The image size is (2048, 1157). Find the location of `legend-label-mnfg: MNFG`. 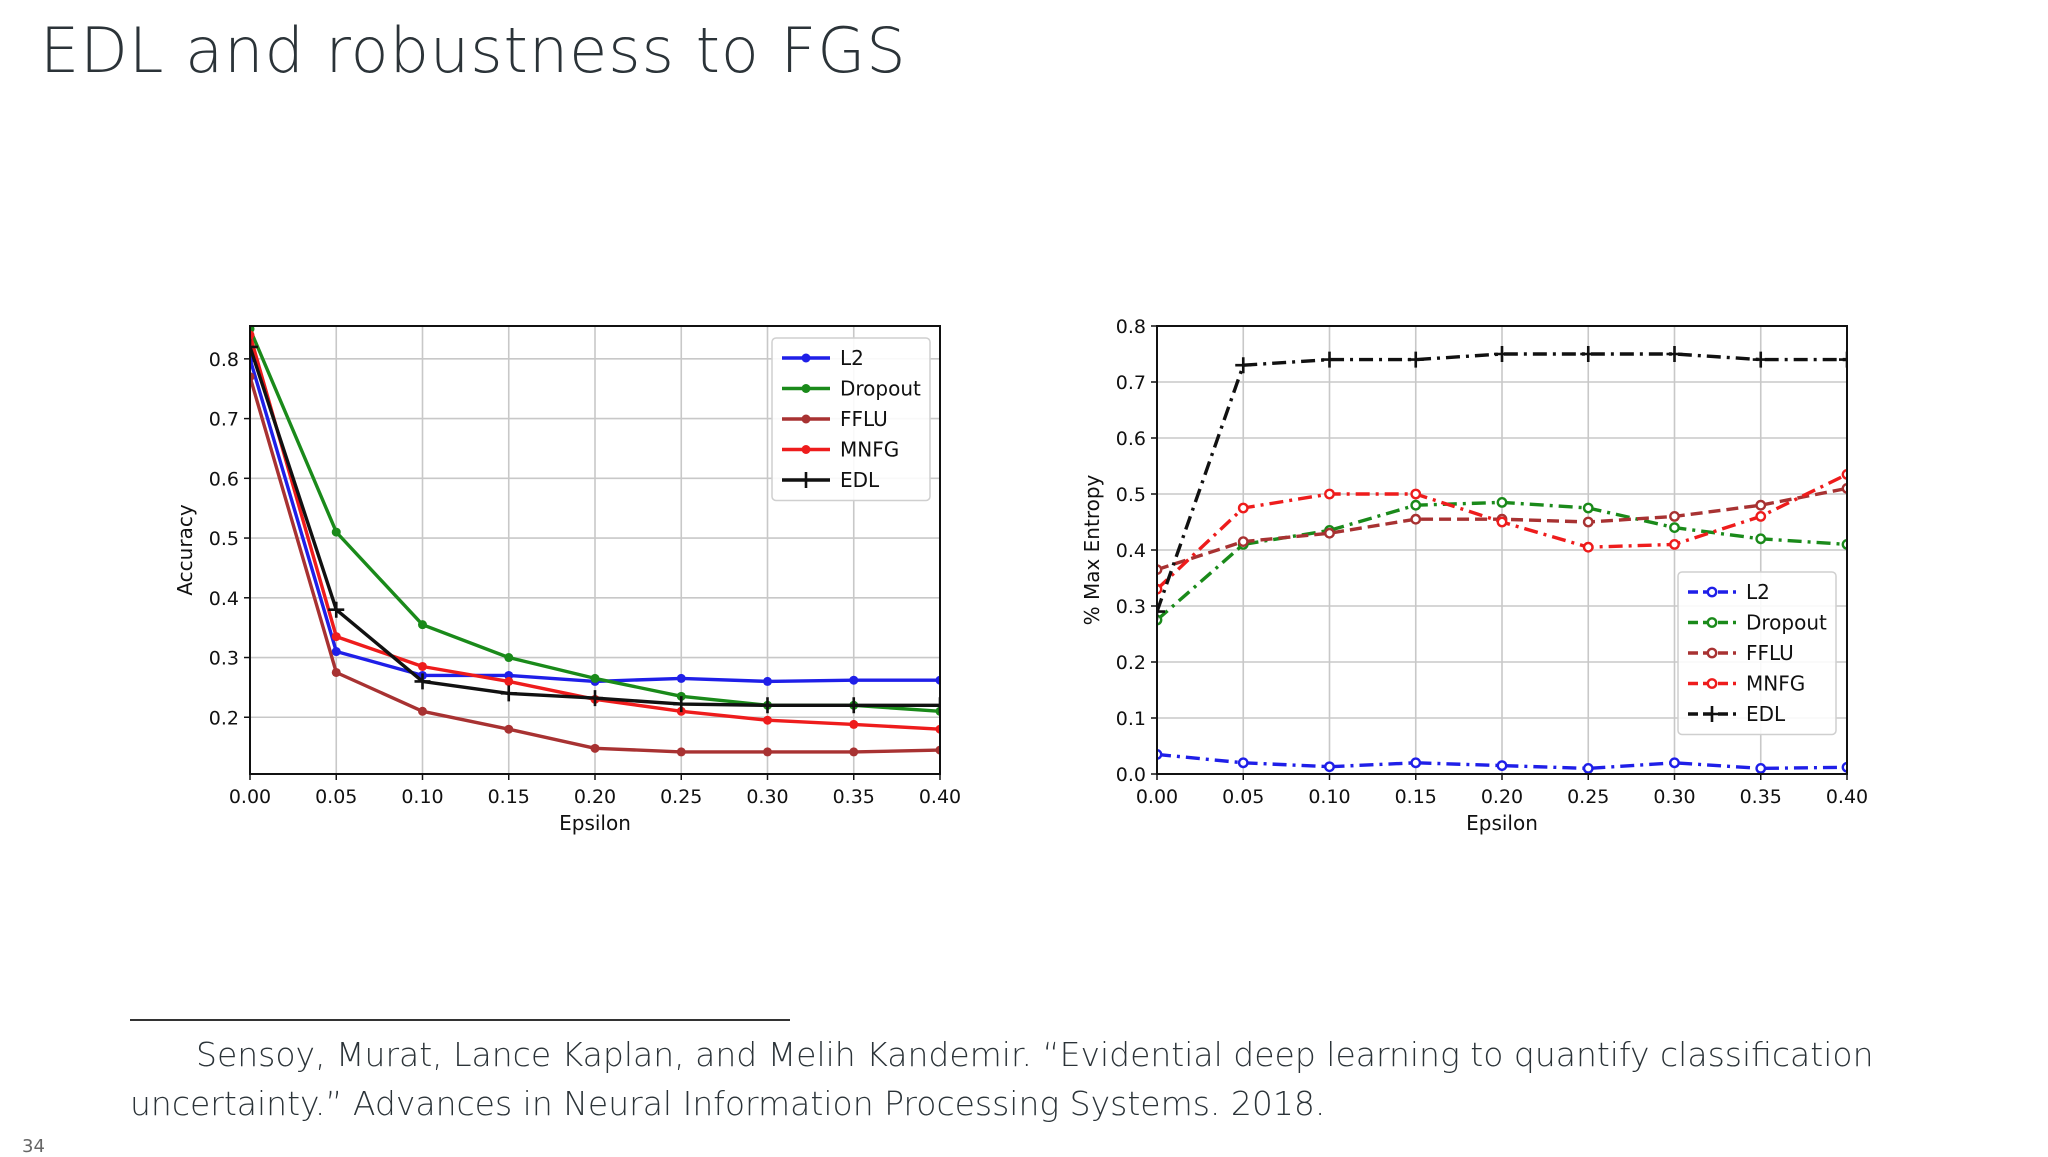

legend-label-mnfg: MNFG is located at coordinates (1775, 684).